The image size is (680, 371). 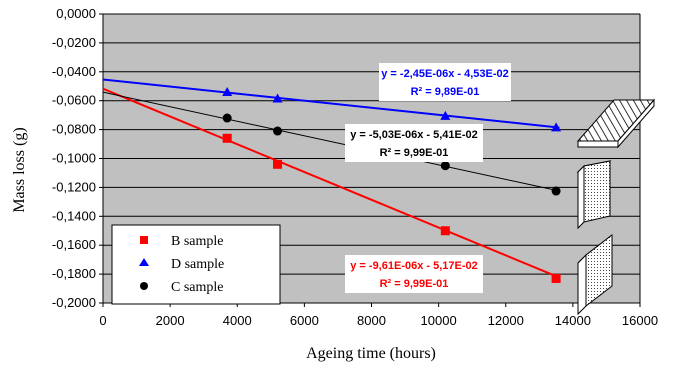 What do you see at coordinates (506, 320) in the screenshot?
I see `x-tick-label: 12000` at bounding box center [506, 320].